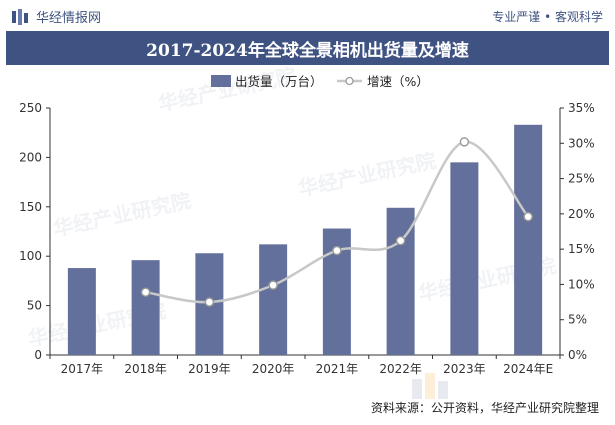 The width and height of the screenshot is (615, 425). Describe the element at coordinates (528, 369) in the screenshot. I see `x-tick-label: 2024年E` at that location.